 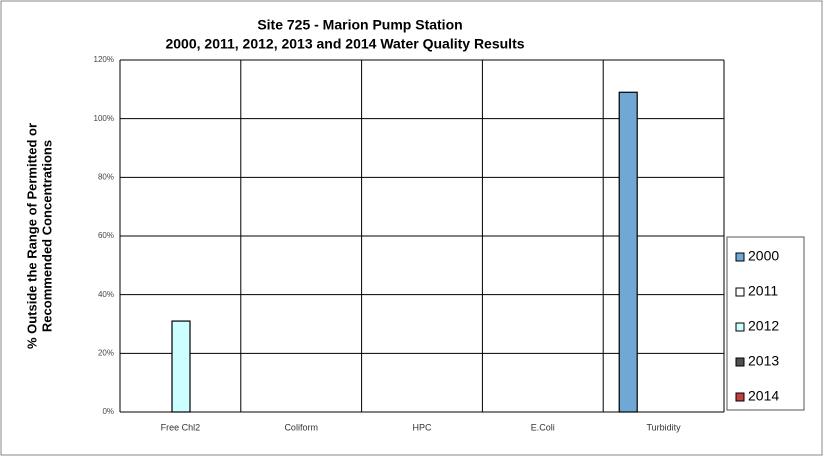 What do you see at coordinates (763, 291) in the screenshot?
I see `legend-label: 2011` at bounding box center [763, 291].